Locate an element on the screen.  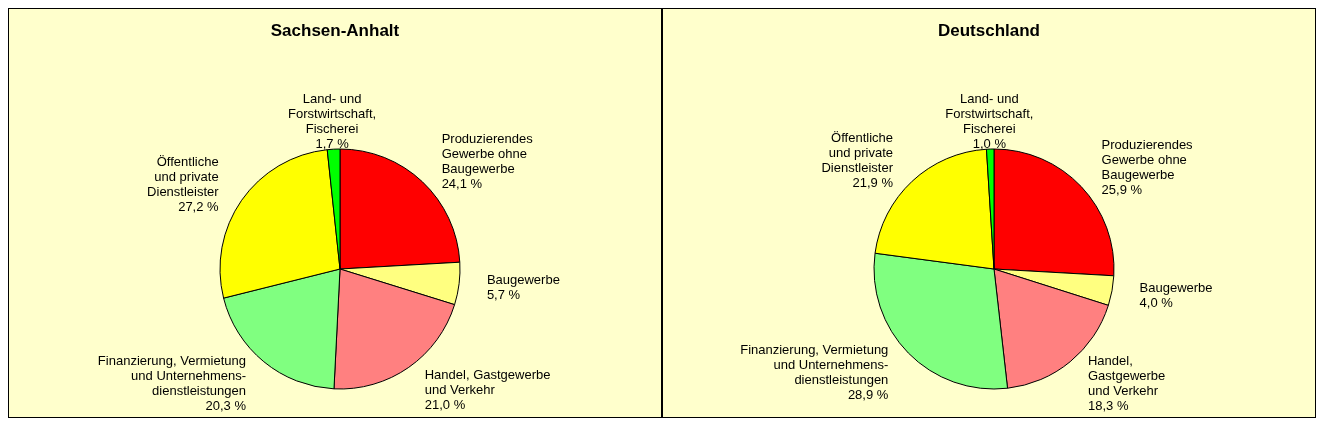
chart-title: Deutschland is located at coordinates (989, 31).